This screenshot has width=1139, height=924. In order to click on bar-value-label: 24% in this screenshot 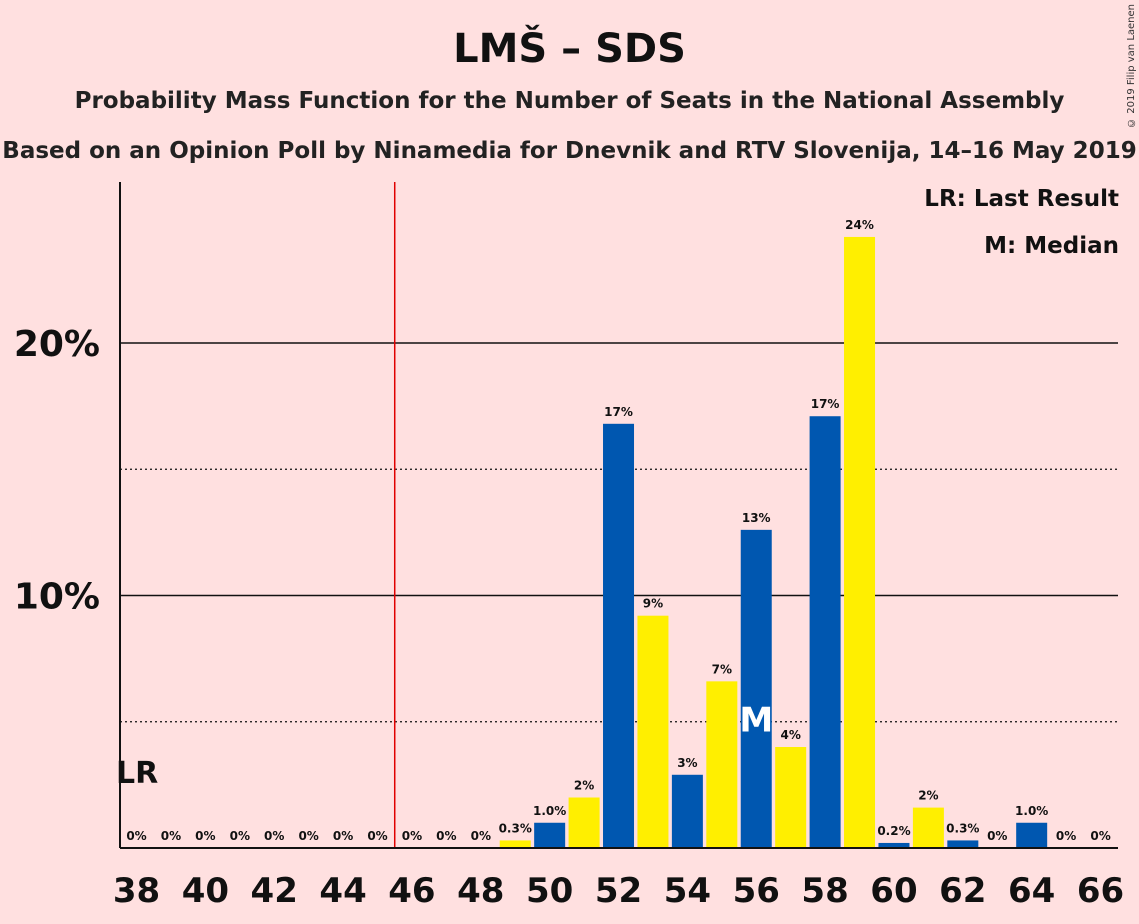, I will do `click(859, 225)`.